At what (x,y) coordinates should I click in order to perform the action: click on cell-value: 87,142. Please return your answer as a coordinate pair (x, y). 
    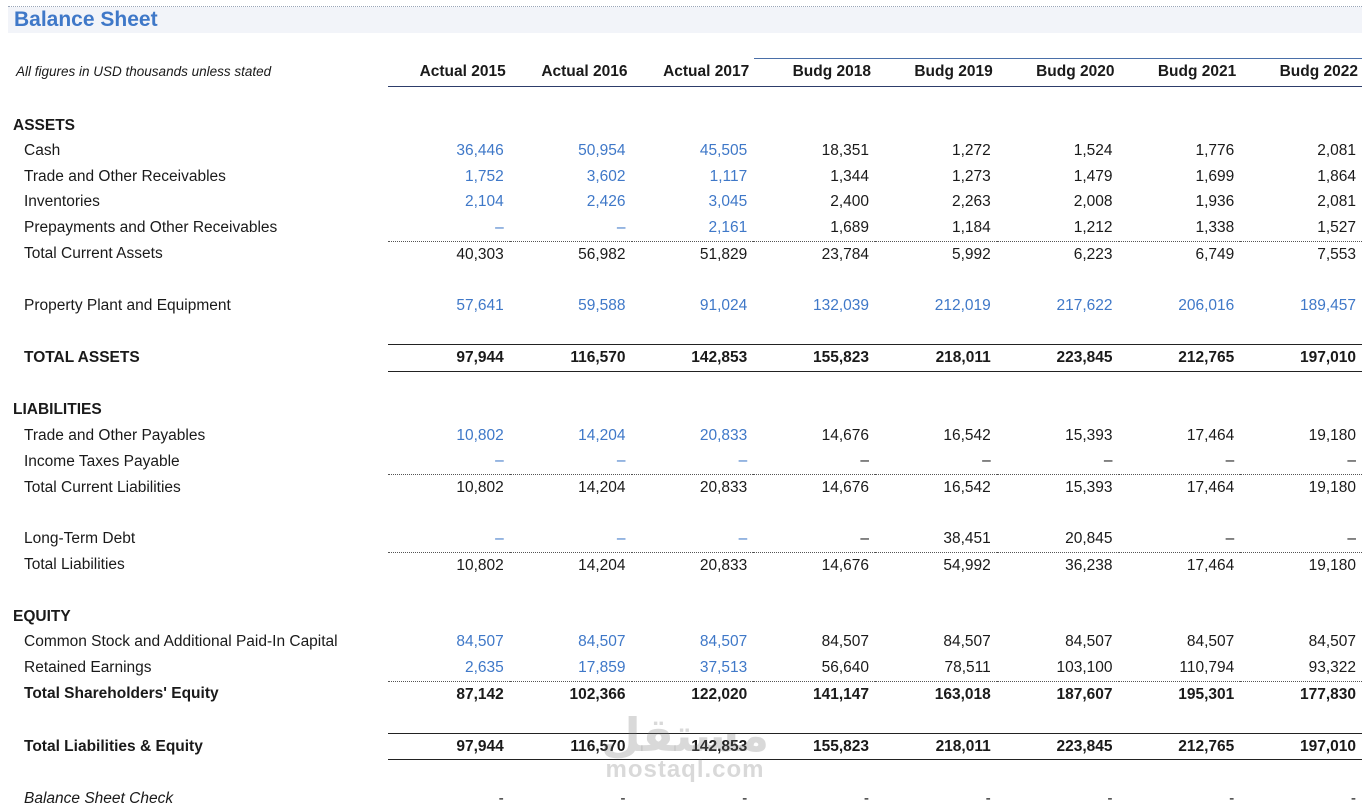
    Looking at the image, I should click on (449, 694).